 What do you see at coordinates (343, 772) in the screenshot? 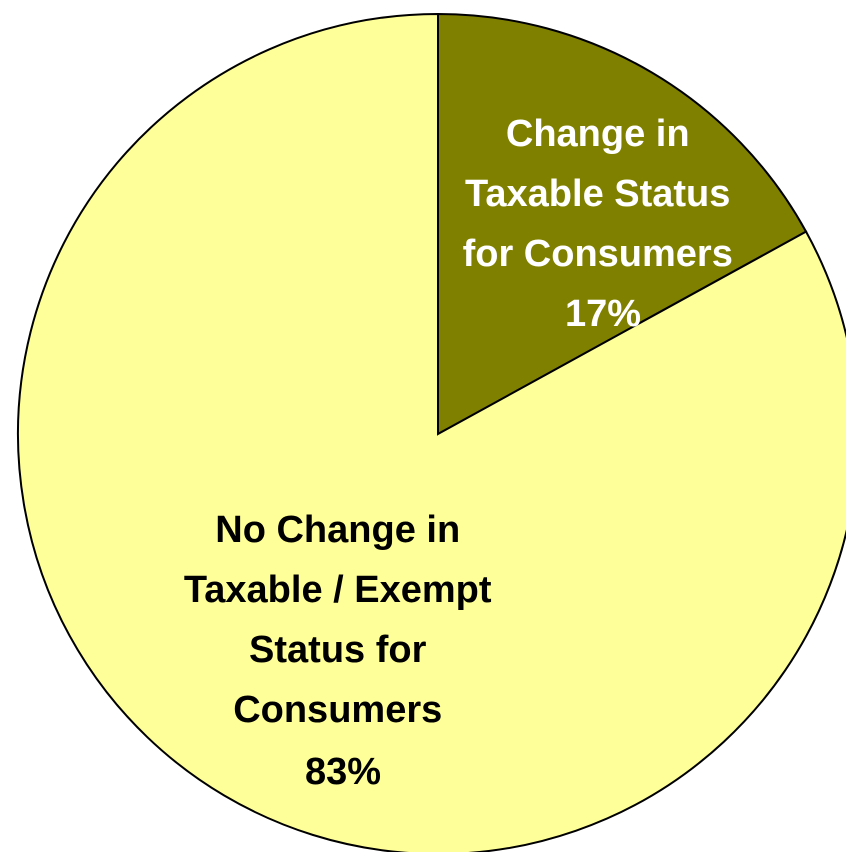
I see `slice-label-no-change-percent: 83%` at bounding box center [343, 772].